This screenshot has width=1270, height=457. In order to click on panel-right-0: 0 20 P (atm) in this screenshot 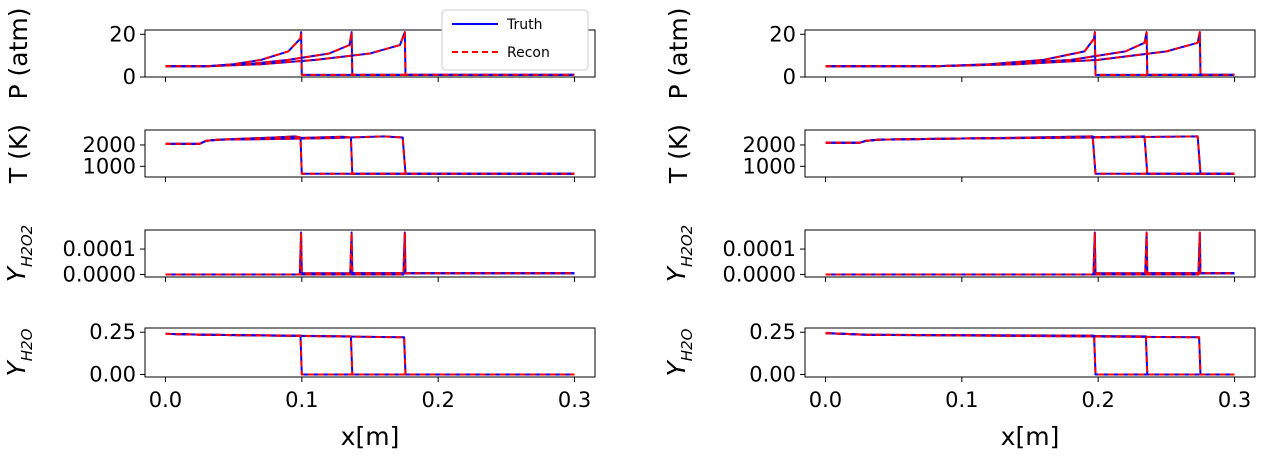, I will do `click(960, 53)`.